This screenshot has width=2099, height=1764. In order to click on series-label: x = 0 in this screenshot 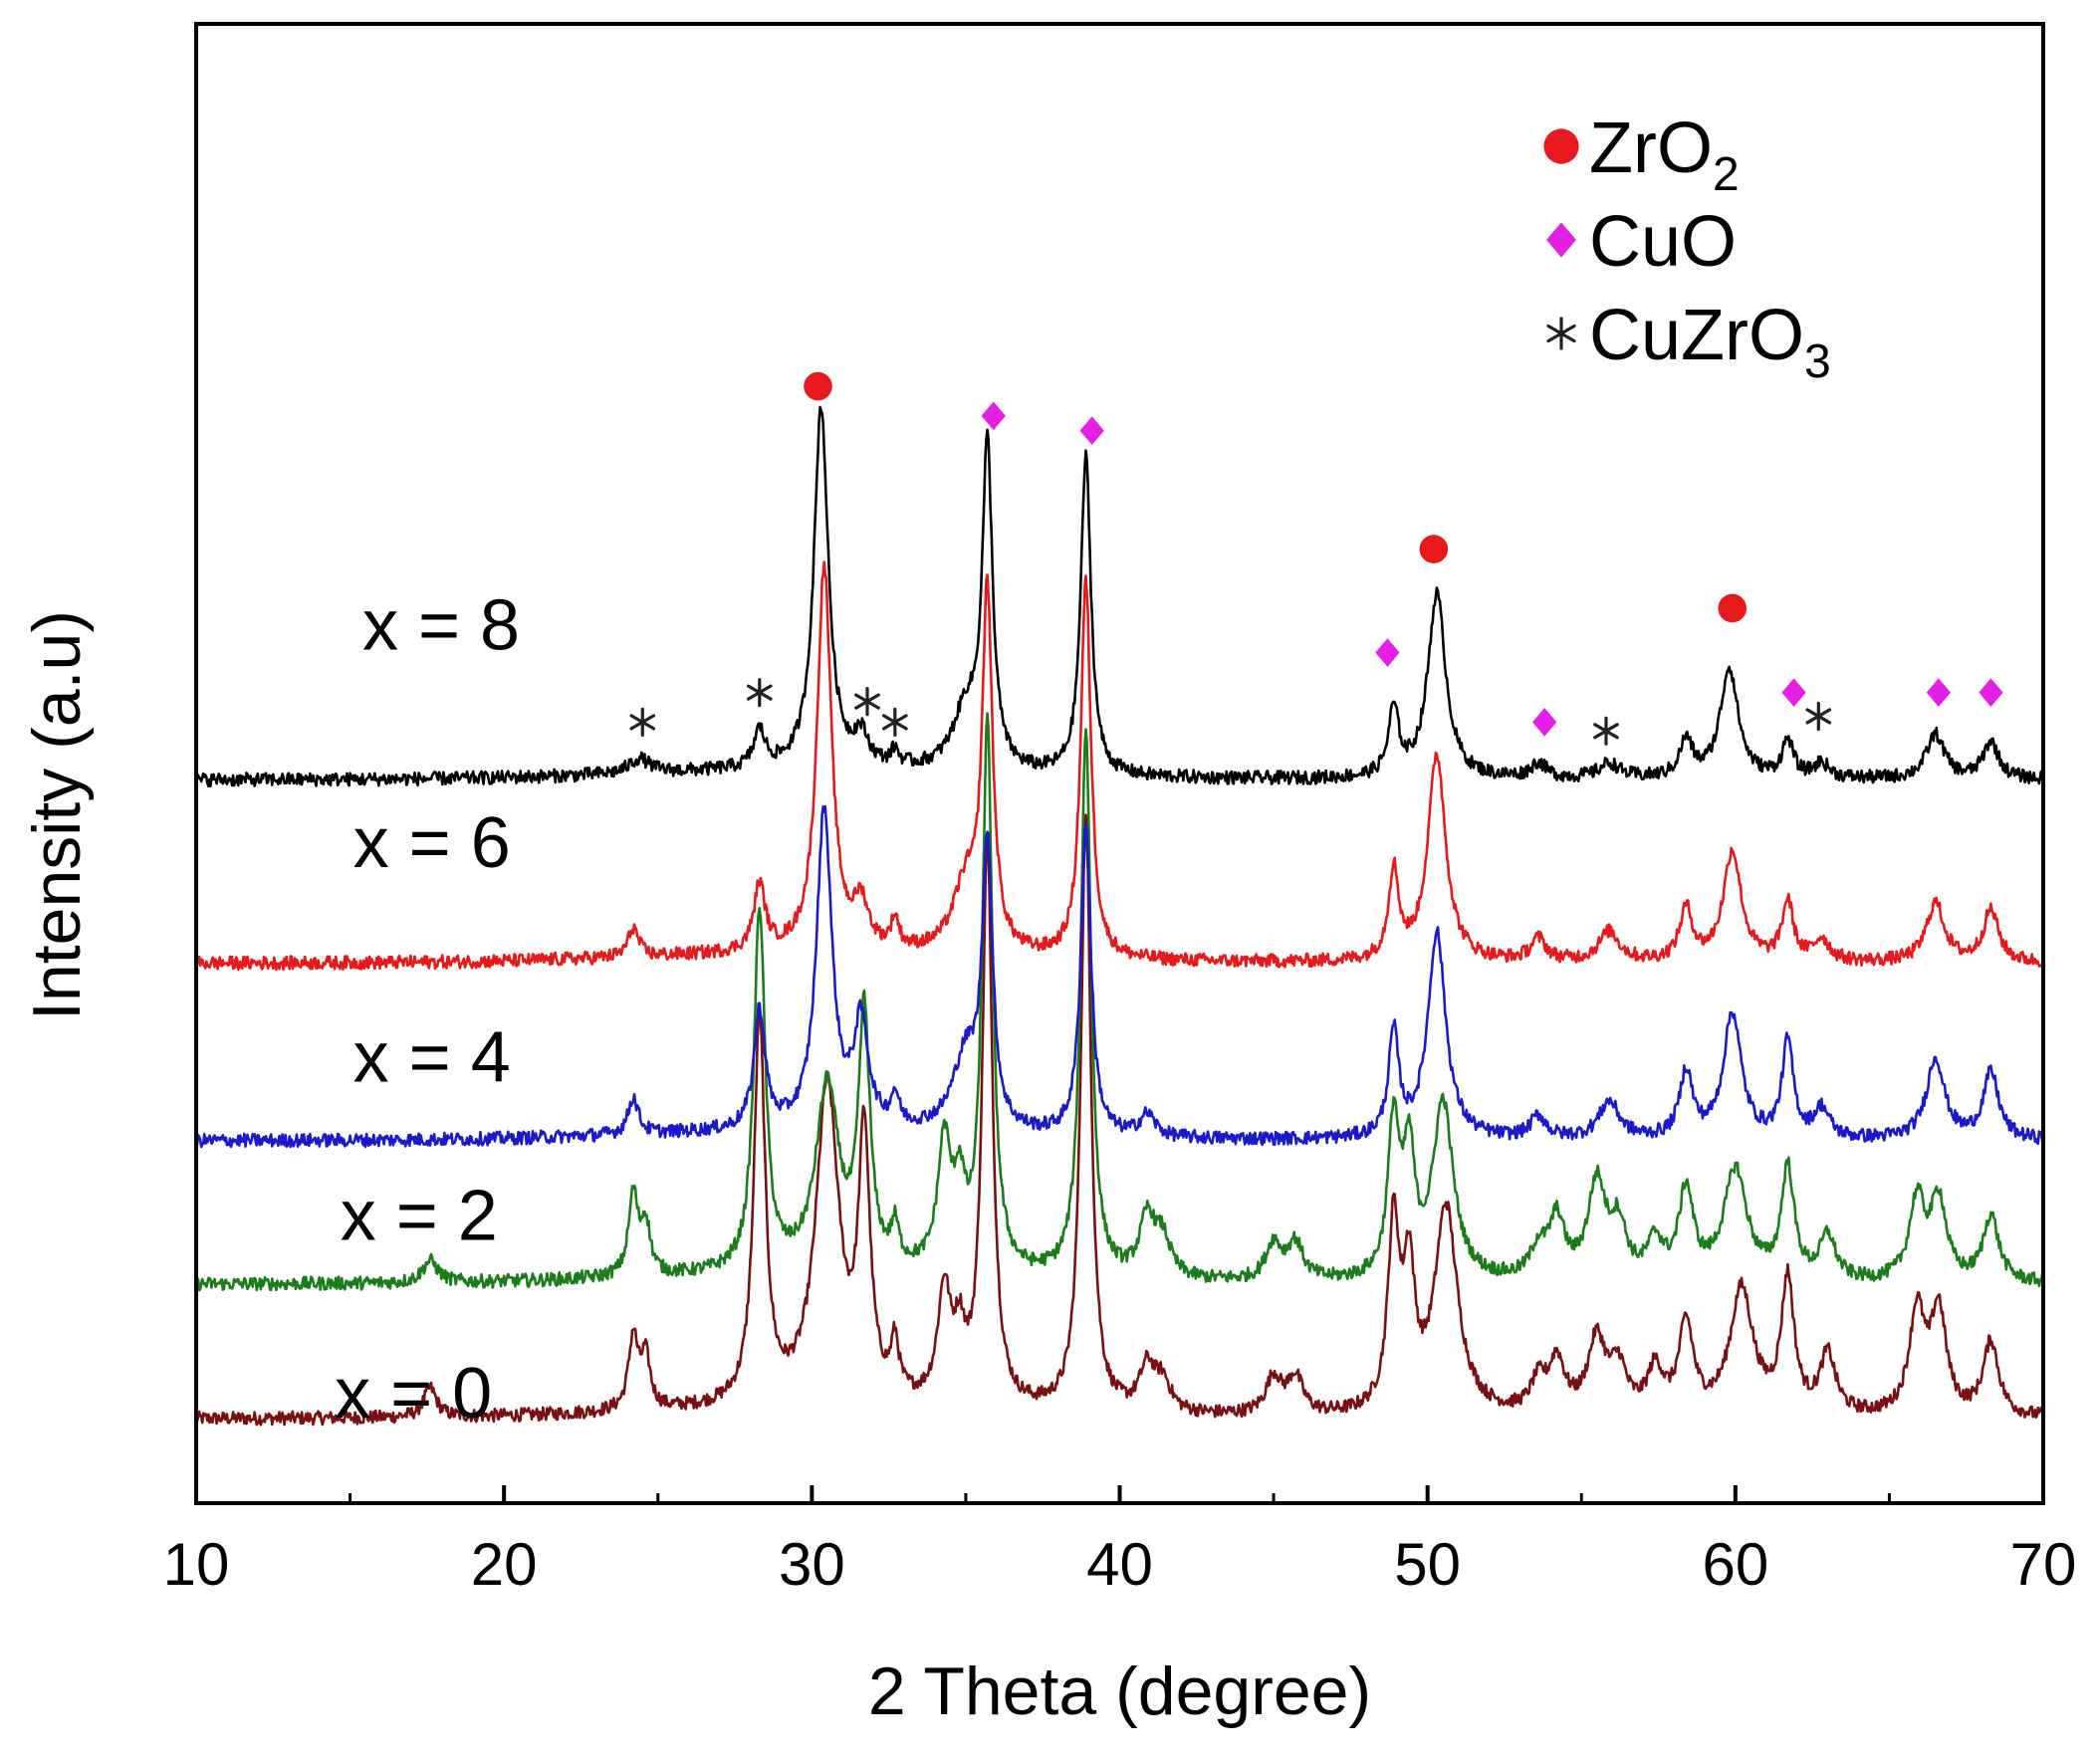, I will do `click(413, 1393)`.